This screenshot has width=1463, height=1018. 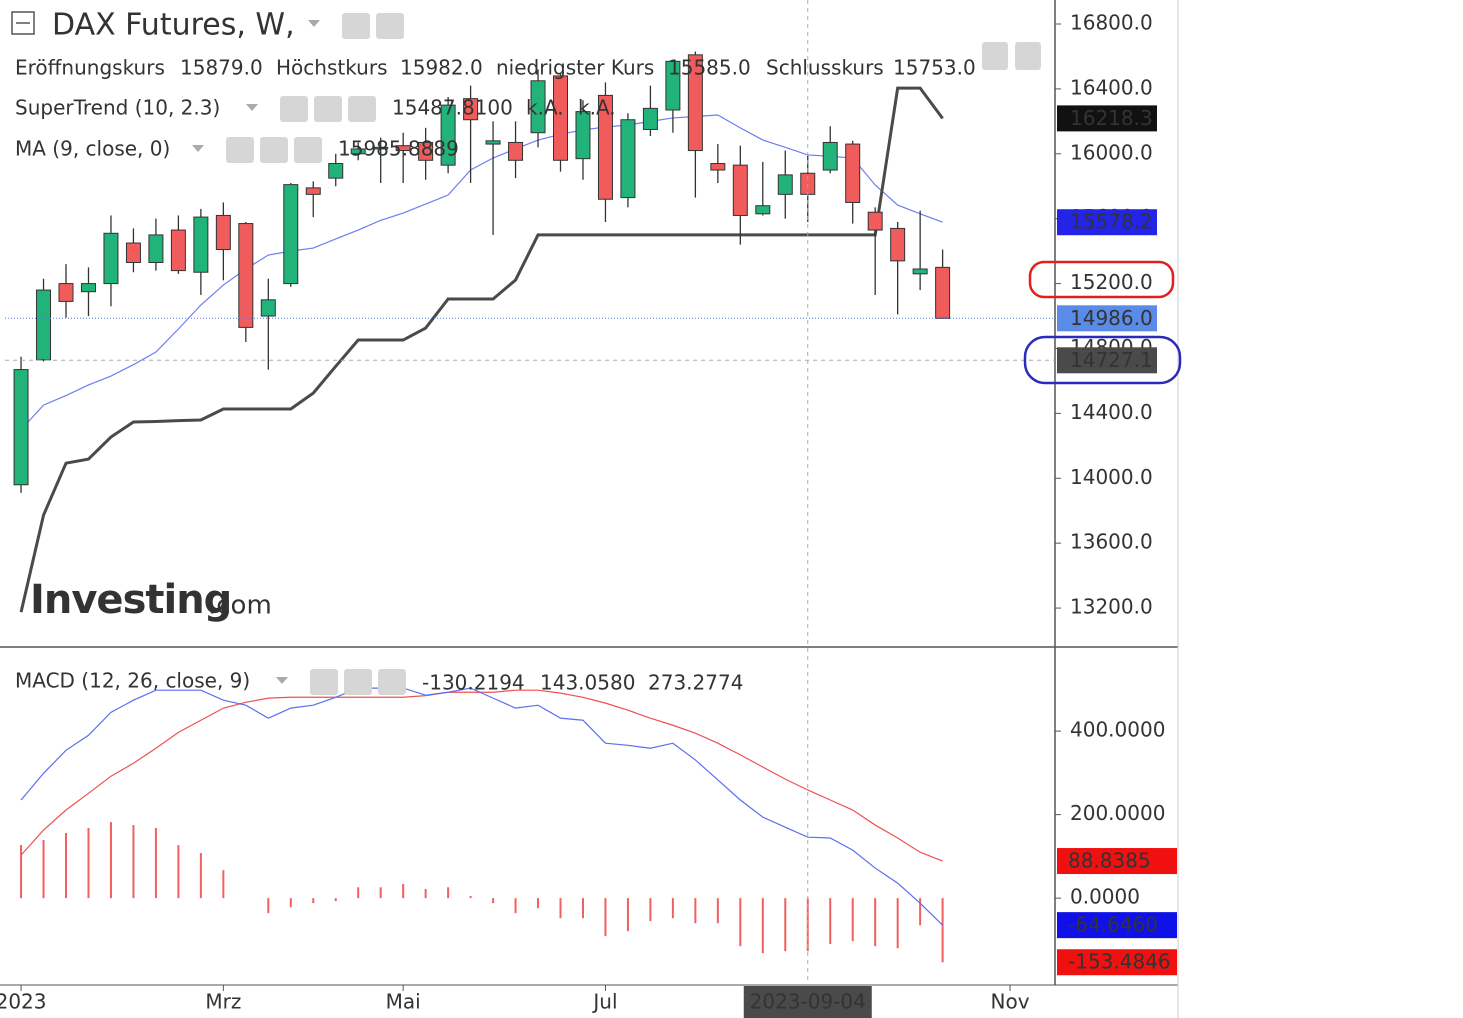 What do you see at coordinates (1111, 318) in the screenshot?
I see `price-tag-label: 14986.0` at bounding box center [1111, 318].